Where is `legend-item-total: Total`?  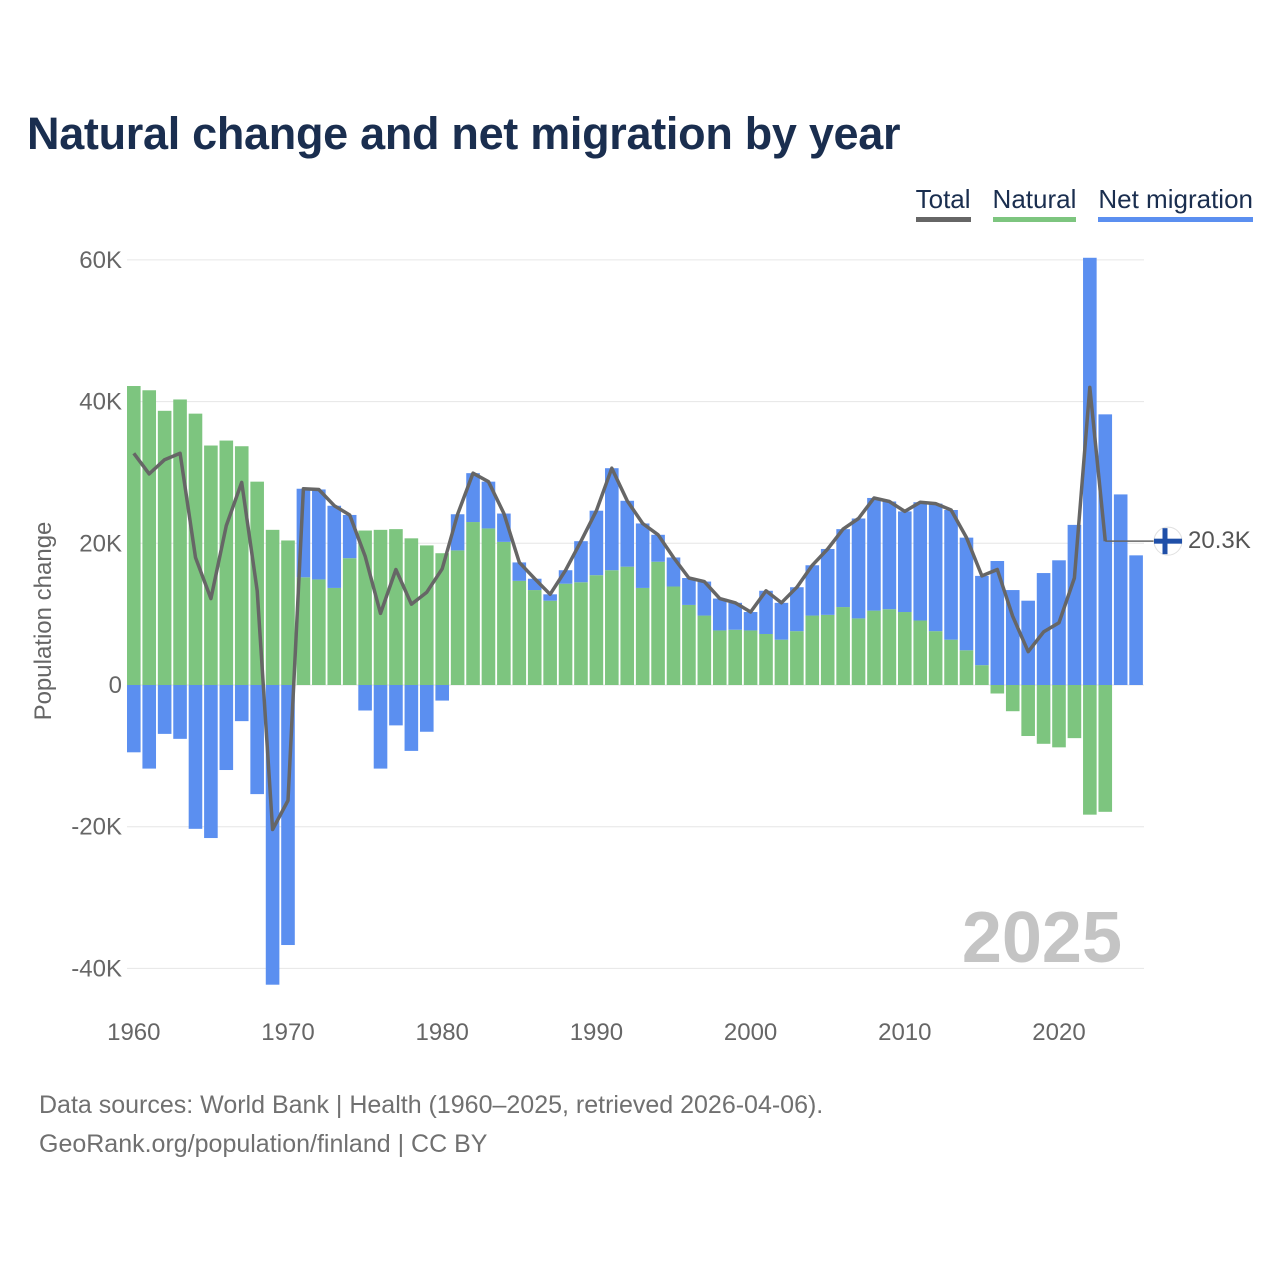
legend-item-total: Total is located at coordinates (943, 203).